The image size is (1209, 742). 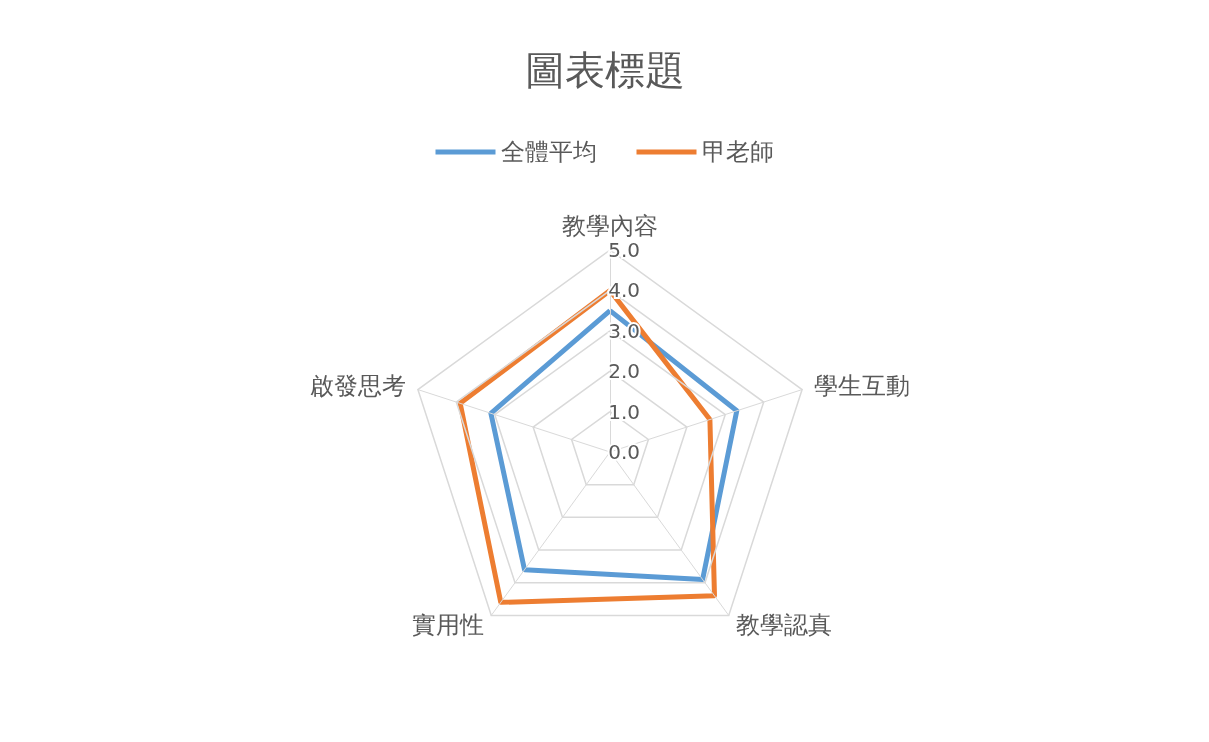 I want to click on legend-label: 全體平均, so click(x=548, y=152).